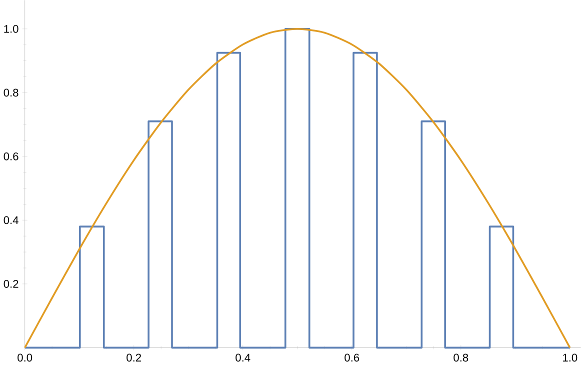 Image resolution: width=581 pixels, height=365 pixels. Describe the element at coordinates (570, 358) in the screenshot. I see `x-tick-label: 1.0` at that location.